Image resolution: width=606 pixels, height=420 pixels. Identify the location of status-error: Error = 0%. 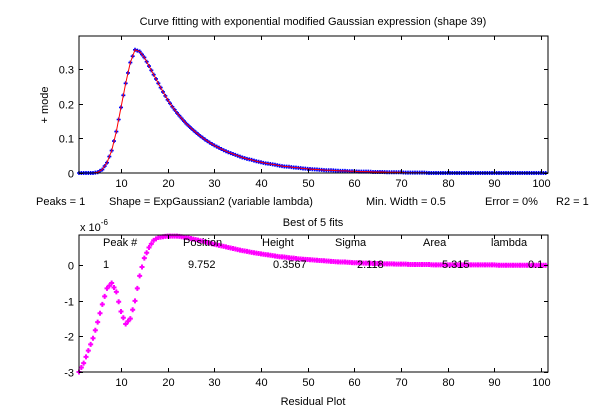
(511, 202).